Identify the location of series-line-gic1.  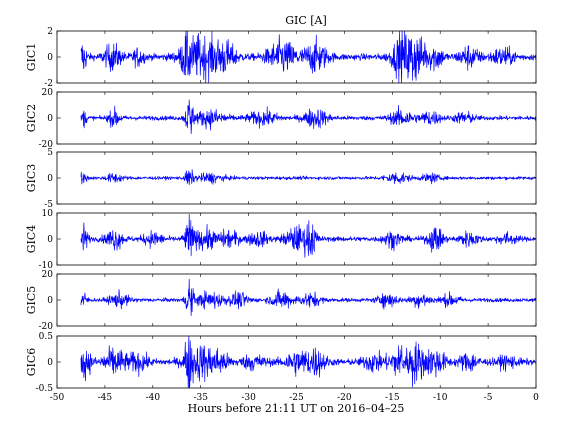
(308, 57).